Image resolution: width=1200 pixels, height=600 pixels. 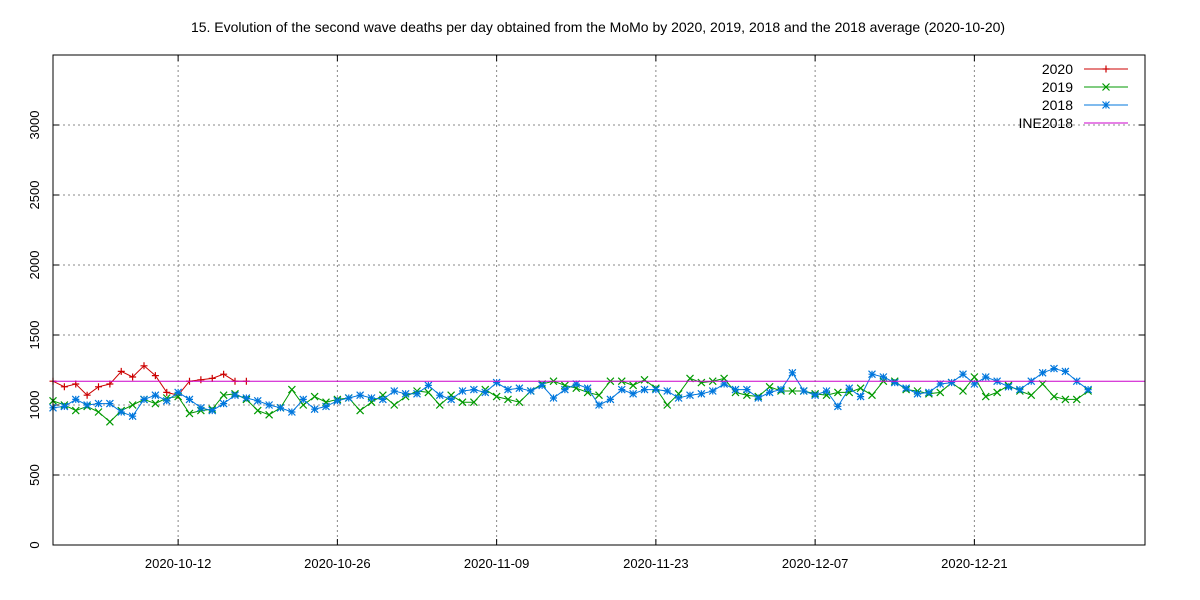 I want to click on series-2020, so click(x=149, y=380).